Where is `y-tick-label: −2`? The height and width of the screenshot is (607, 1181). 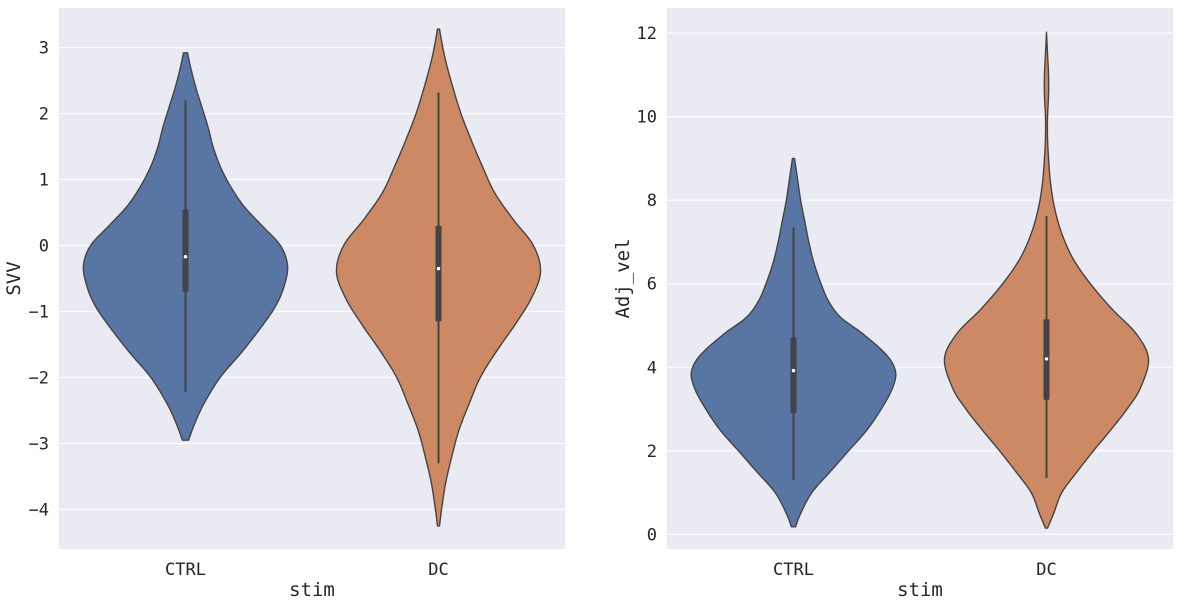
y-tick-label: −2 is located at coordinates (39, 378).